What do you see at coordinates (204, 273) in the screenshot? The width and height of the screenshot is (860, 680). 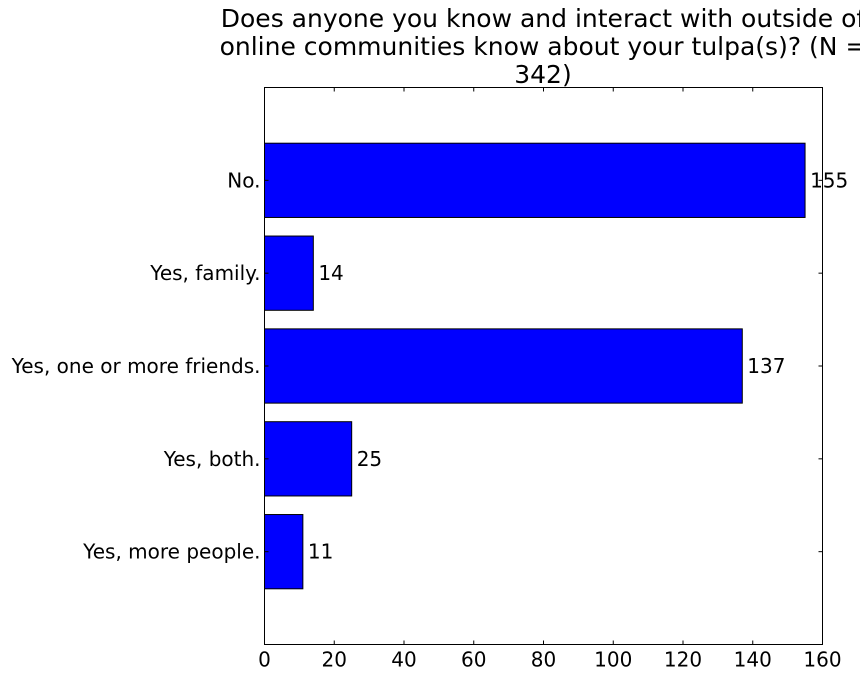 I see `category-label: Yes, family.` at bounding box center [204, 273].